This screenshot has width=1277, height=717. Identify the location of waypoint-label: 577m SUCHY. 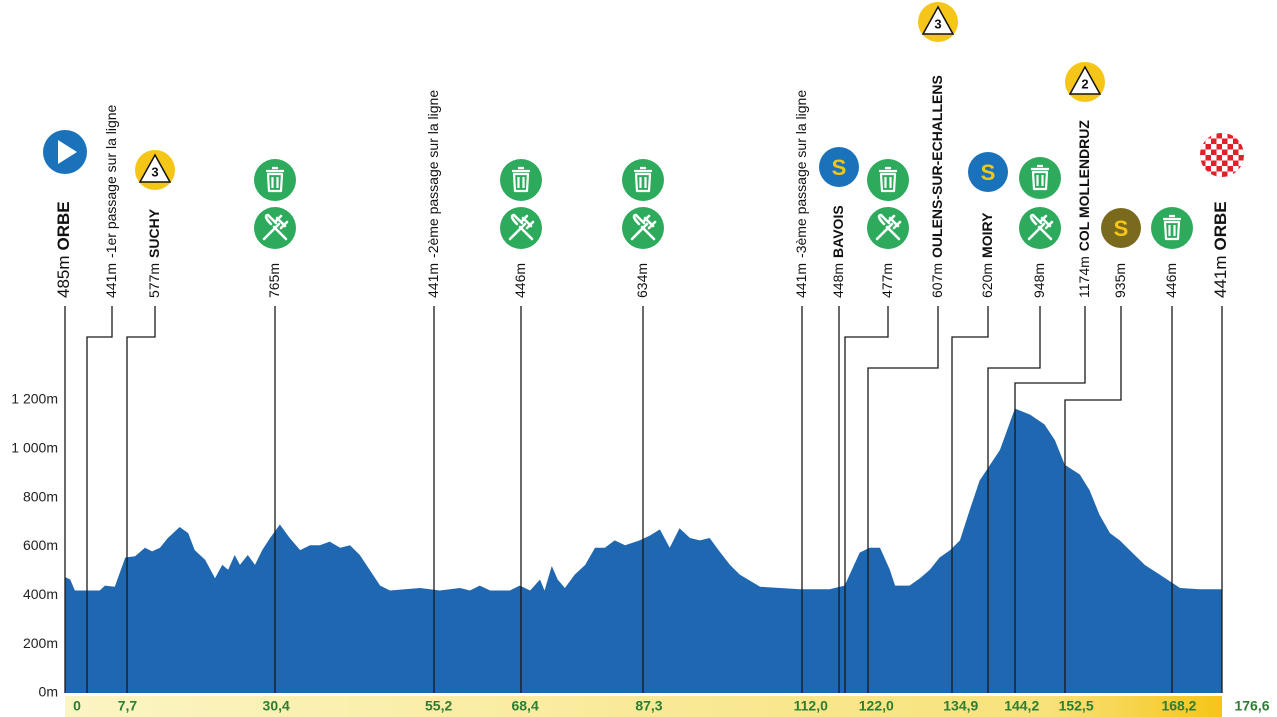
(154, 253).